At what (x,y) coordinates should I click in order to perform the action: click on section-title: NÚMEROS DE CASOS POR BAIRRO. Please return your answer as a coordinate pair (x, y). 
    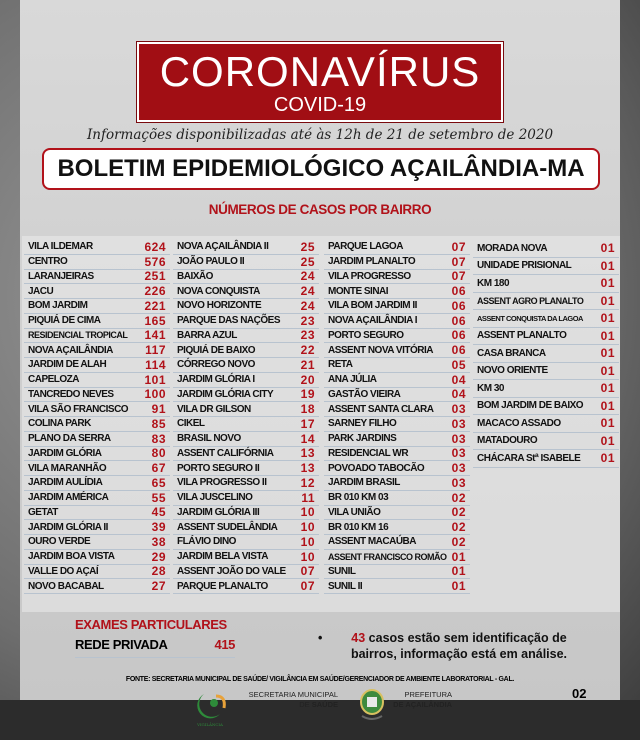
    Looking at the image, I should click on (320, 209).